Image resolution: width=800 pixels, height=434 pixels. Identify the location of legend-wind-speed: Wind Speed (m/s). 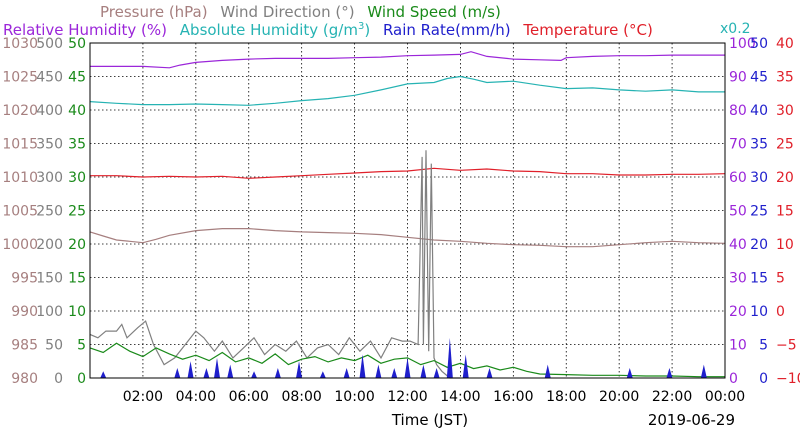
(433, 12).